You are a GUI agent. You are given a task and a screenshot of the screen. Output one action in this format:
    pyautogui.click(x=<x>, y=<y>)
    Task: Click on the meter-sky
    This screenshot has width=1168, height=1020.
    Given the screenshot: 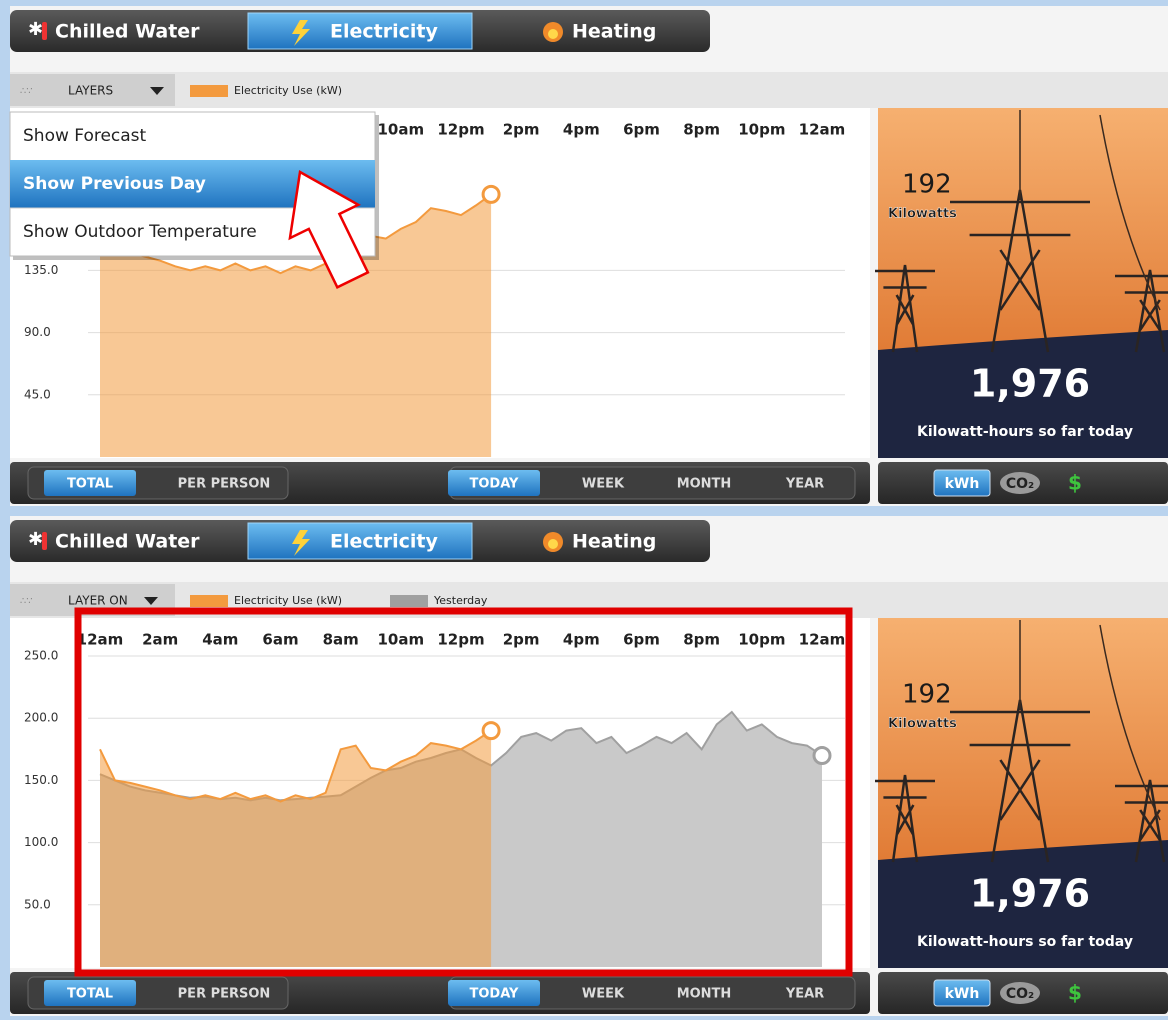 What is the action you would take?
    pyautogui.click(x=1023, y=233)
    